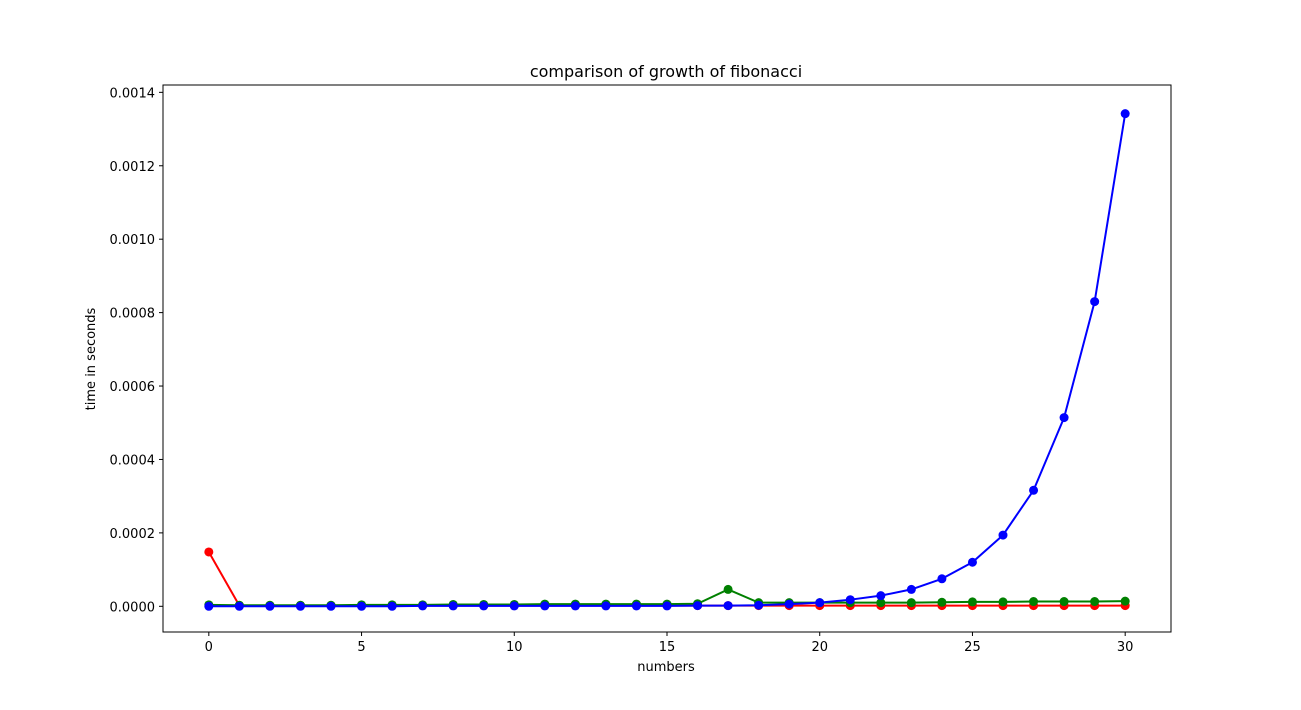 Image resolution: width=1301 pixels, height=710 pixels. I want to click on y-axis-label: time in seconds, so click(91, 358).